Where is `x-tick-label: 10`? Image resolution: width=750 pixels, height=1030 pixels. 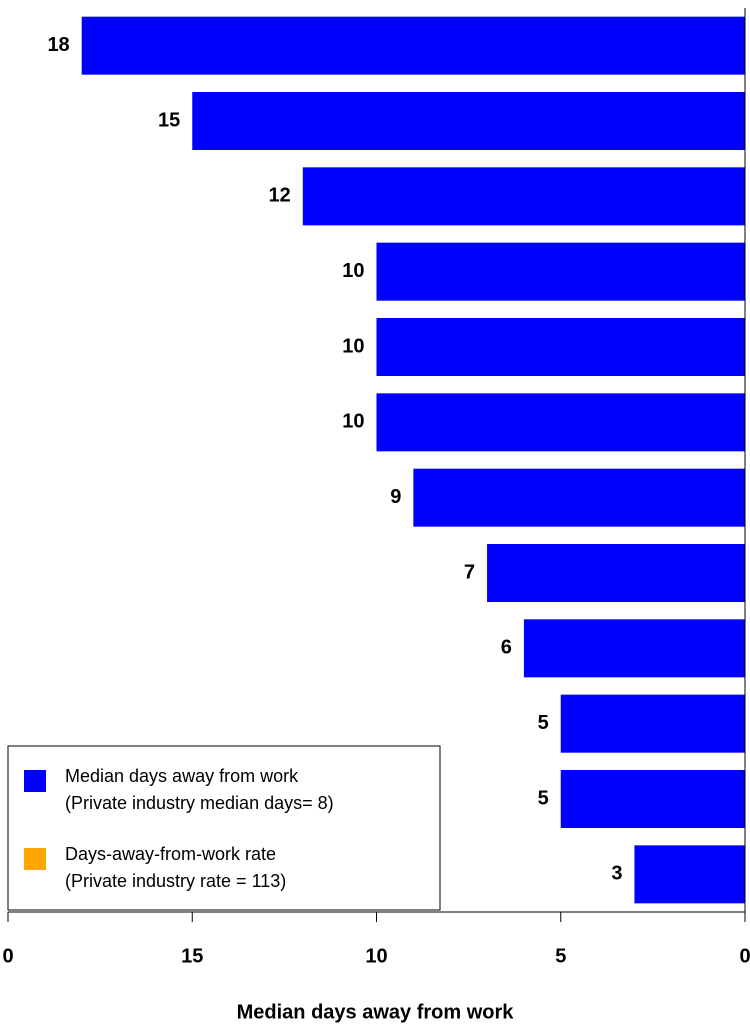
x-tick-label: 10 is located at coordinates (376, 956).